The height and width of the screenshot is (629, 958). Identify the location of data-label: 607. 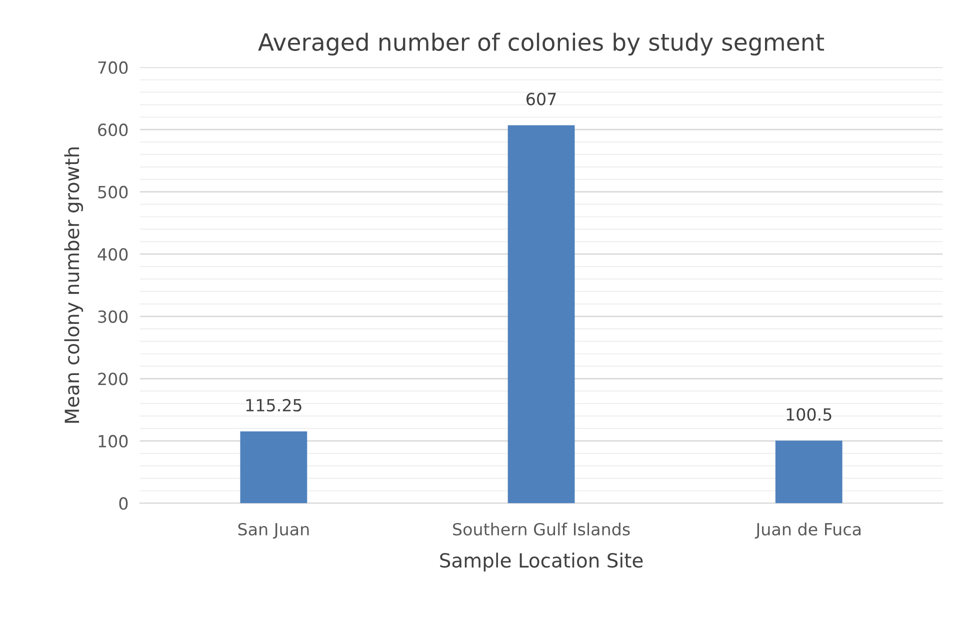
(541, 99).